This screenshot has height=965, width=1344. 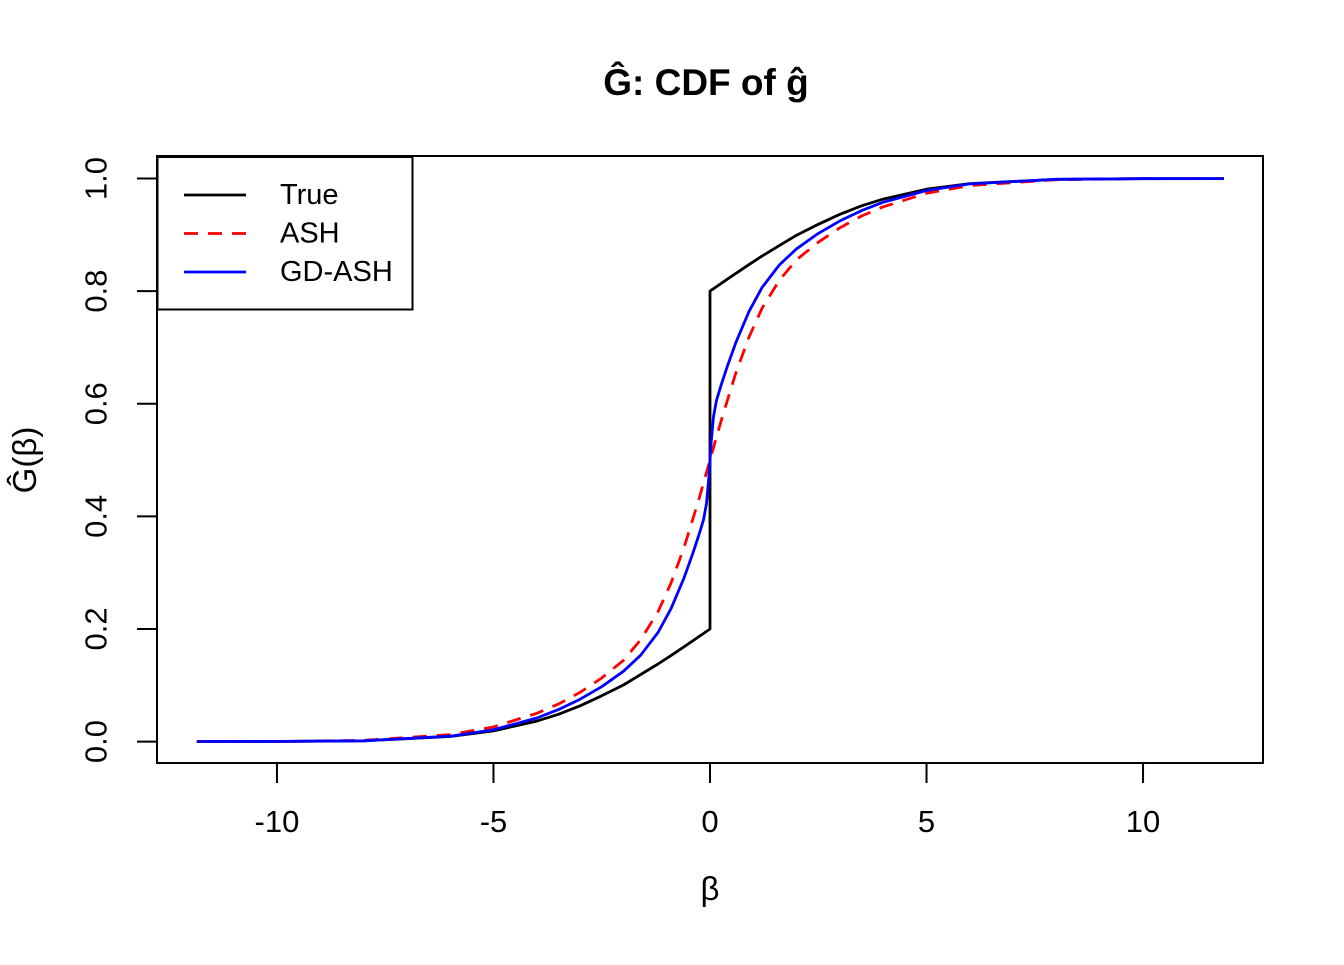 What do you see at coordinates (926, 821) in the screenshot?
I see `x-tick-label: 5` at bounding box center [926, 821].